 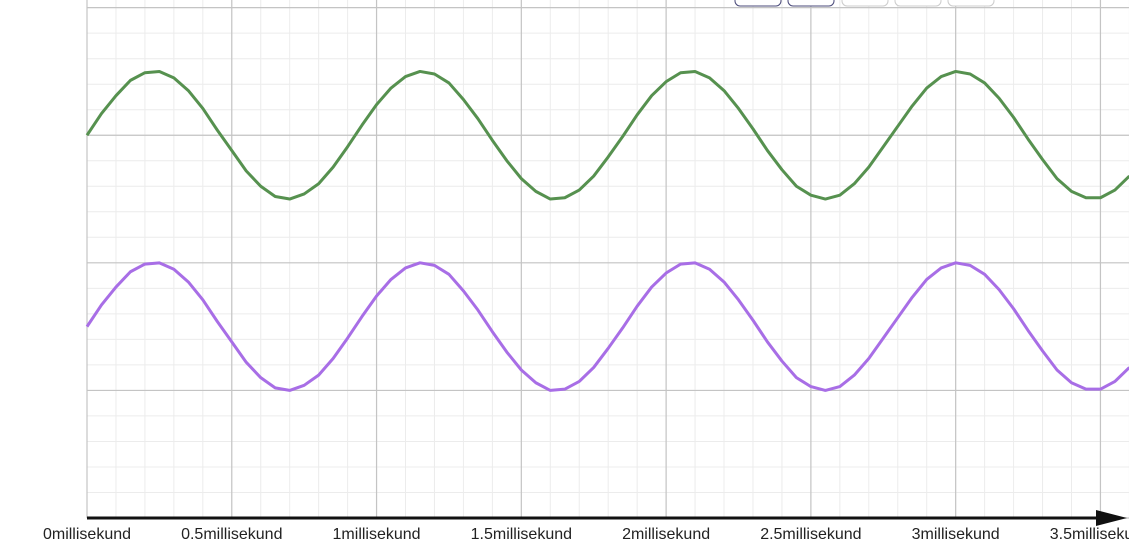 I want to click on x-tick-label: 2.5millisekund, so click(x=810, y=534).